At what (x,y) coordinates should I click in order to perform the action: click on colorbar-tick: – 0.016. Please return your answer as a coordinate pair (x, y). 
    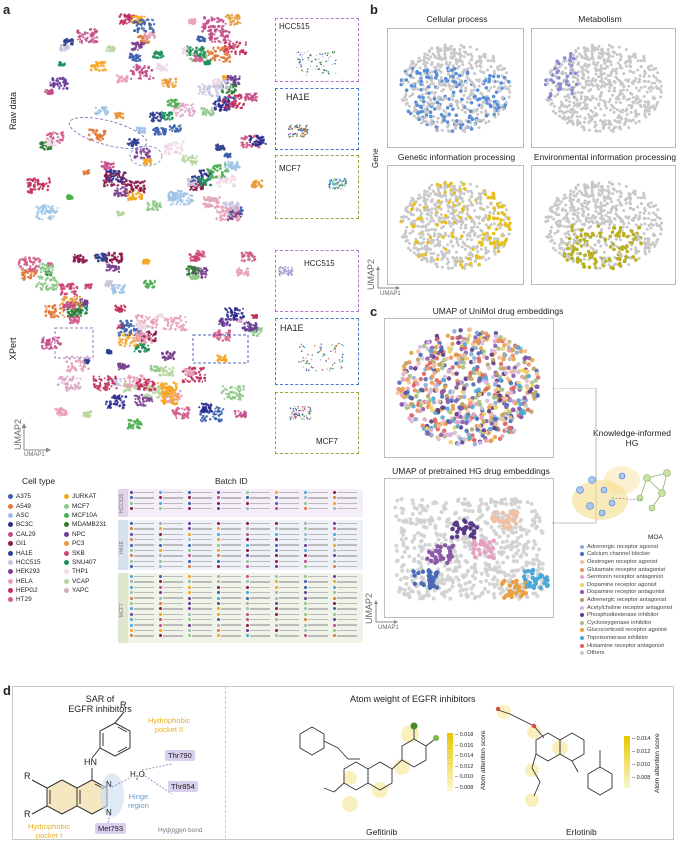
    Looking at the image, I should click on (464, 745).